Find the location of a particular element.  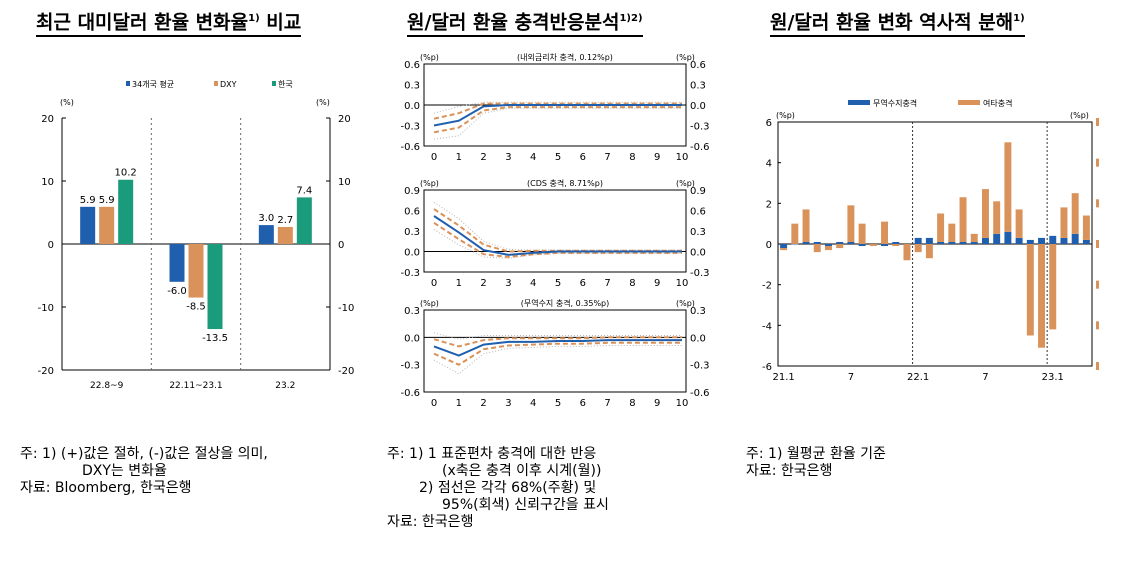

data-label: -6.0 is located at coordinates (177, 291).